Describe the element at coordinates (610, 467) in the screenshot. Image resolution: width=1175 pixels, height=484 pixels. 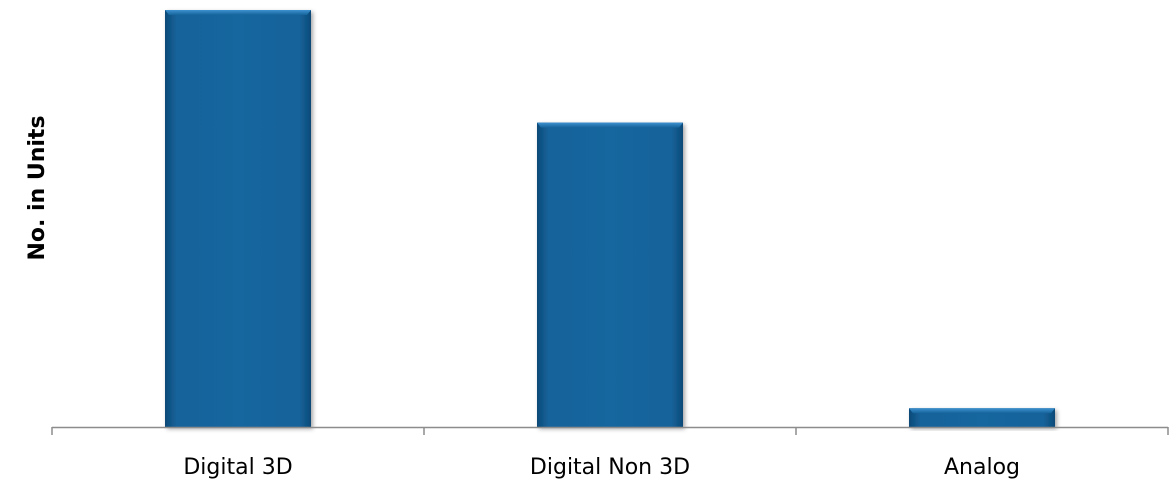
I see `x-tick-label: Digital Non 3D` at that location.